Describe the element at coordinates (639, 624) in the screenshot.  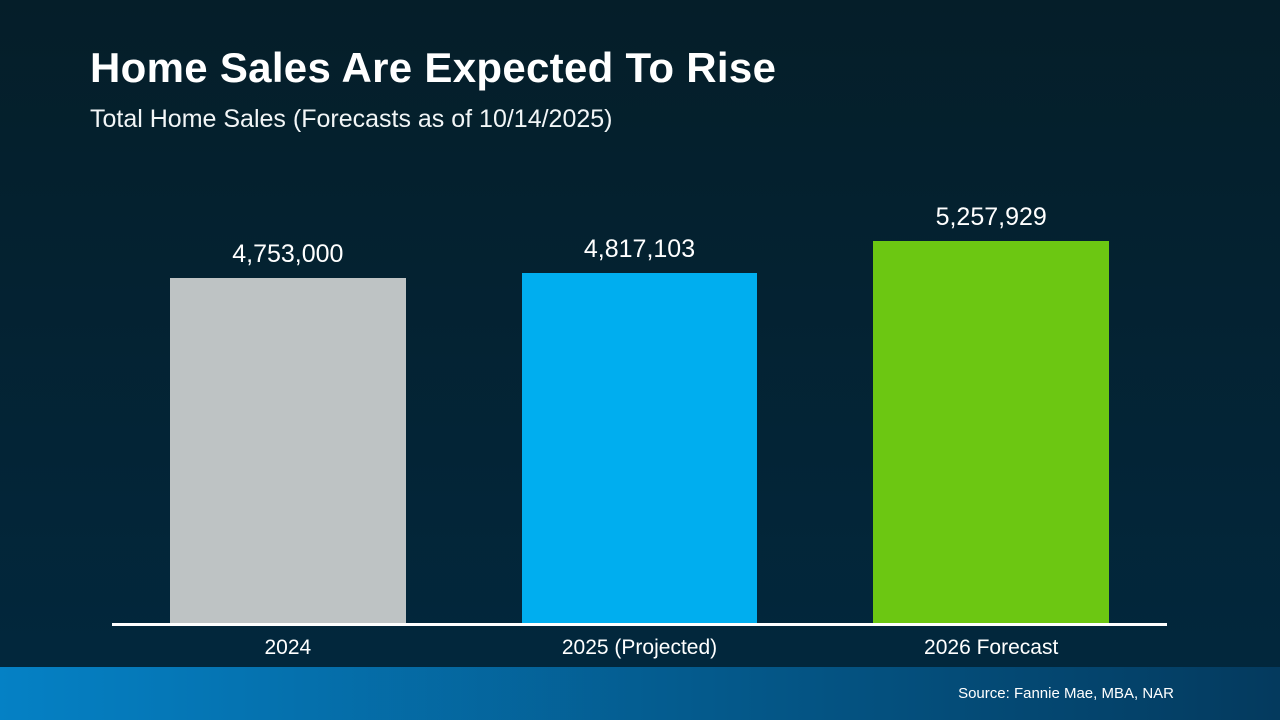
I see `x-axis-line` at that location.